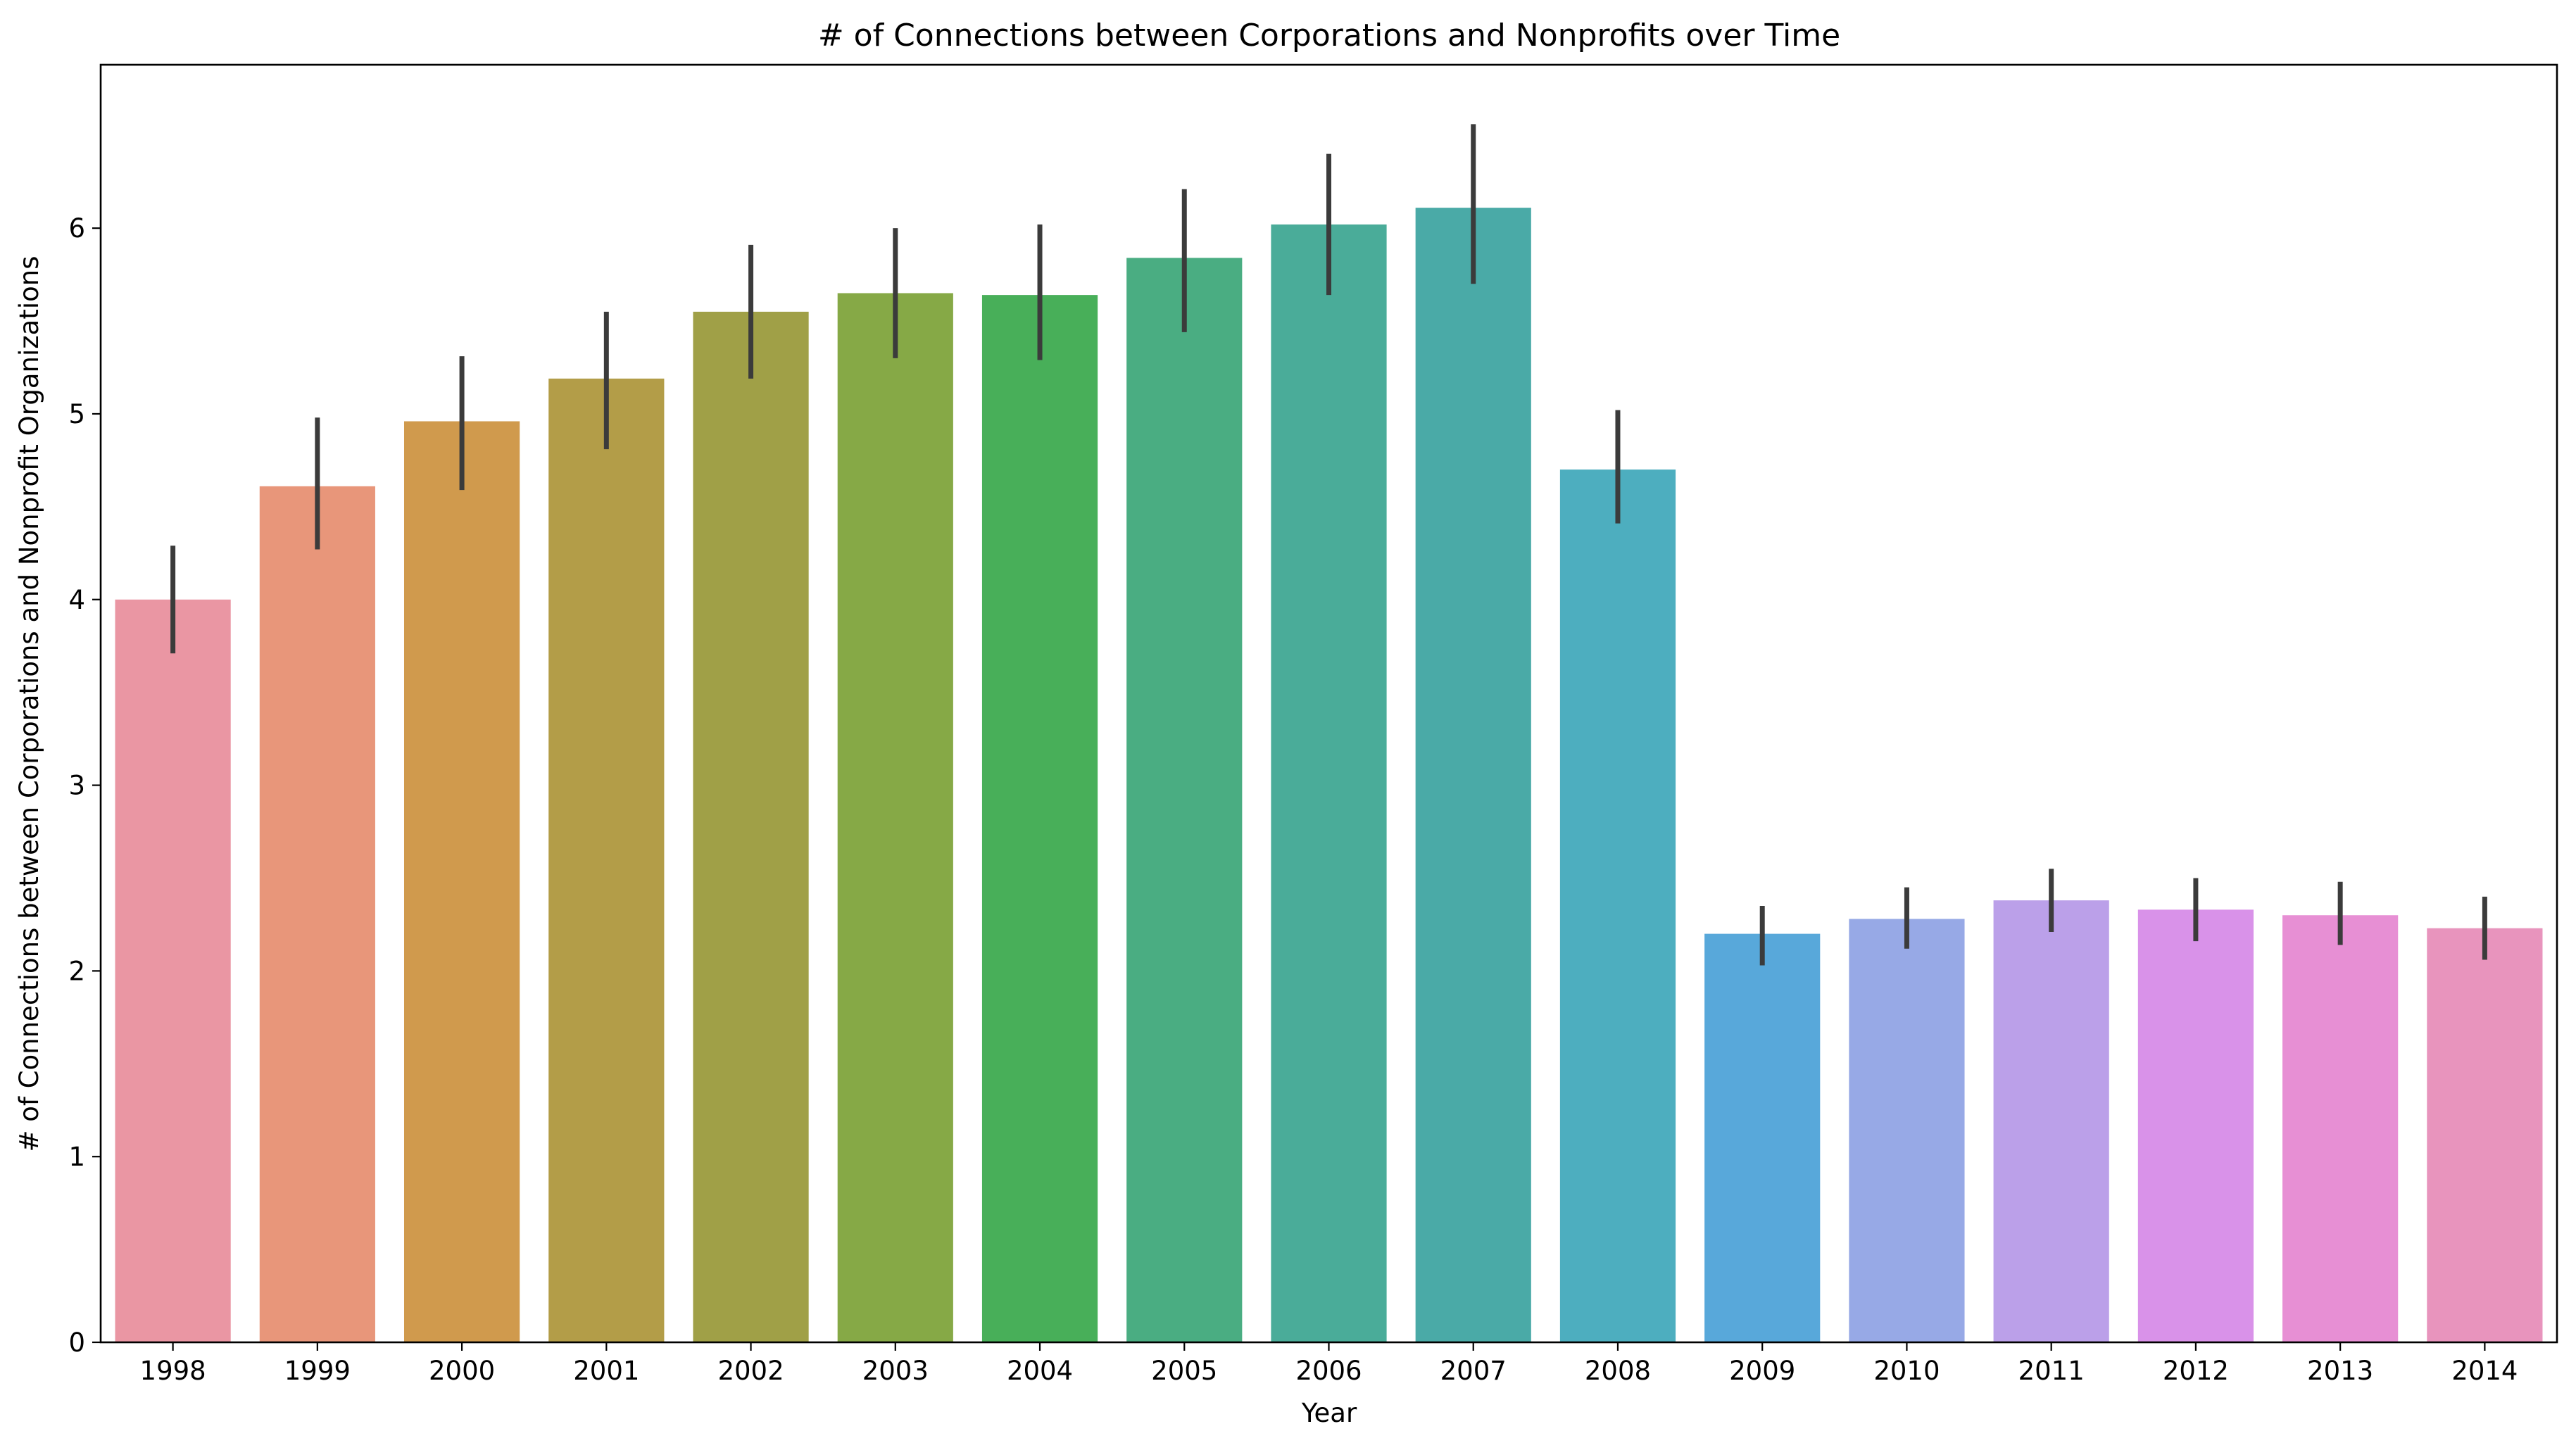  Describe the element at coordinates (1328, 1371) in the screenshot. I see `x-tick-label-2006: 2006` at that location.